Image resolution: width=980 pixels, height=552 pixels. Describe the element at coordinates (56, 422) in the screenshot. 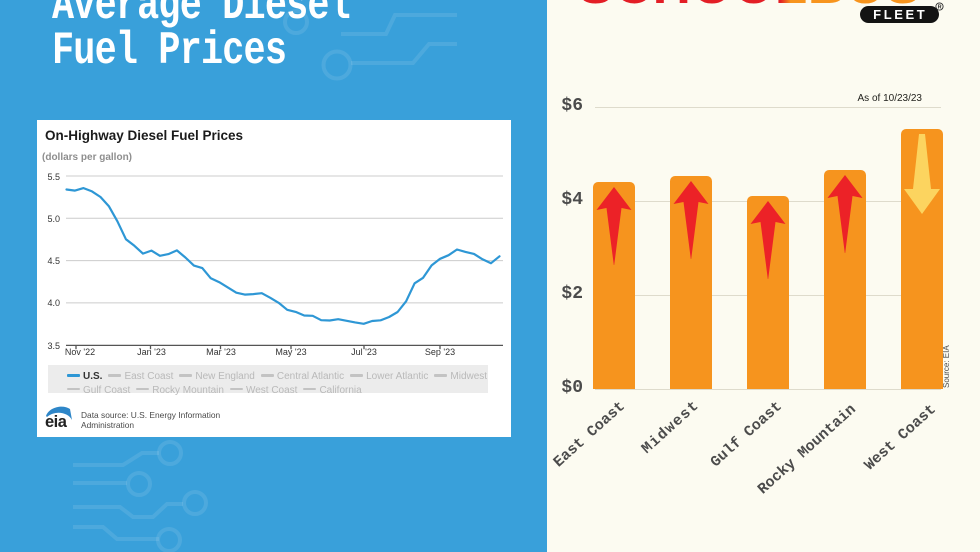

I see `svg-text: eia` at that location.